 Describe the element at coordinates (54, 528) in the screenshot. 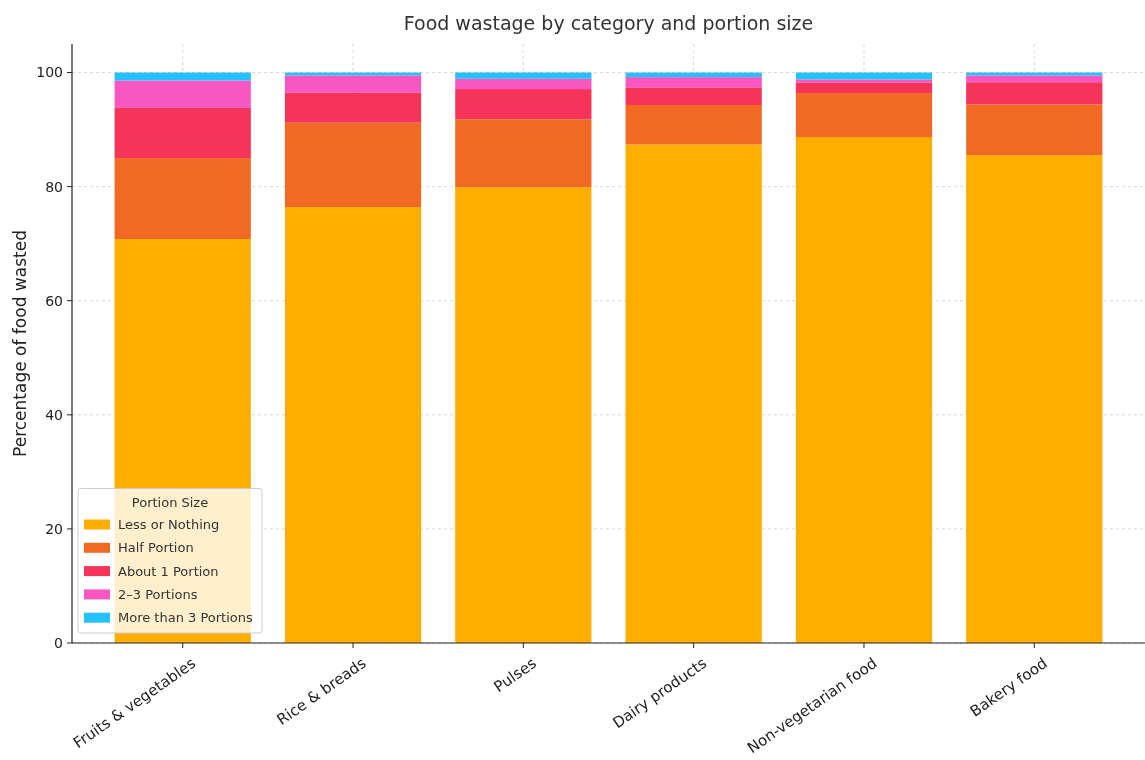

I see `y-tick-label: 20` at that location.